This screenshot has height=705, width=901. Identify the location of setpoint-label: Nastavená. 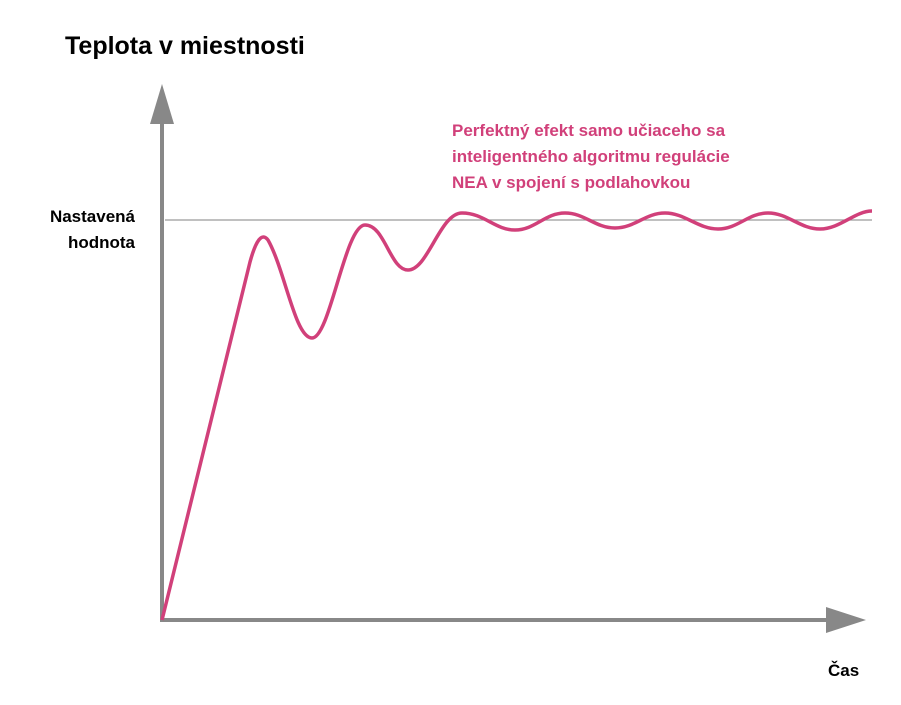
(93, 216).